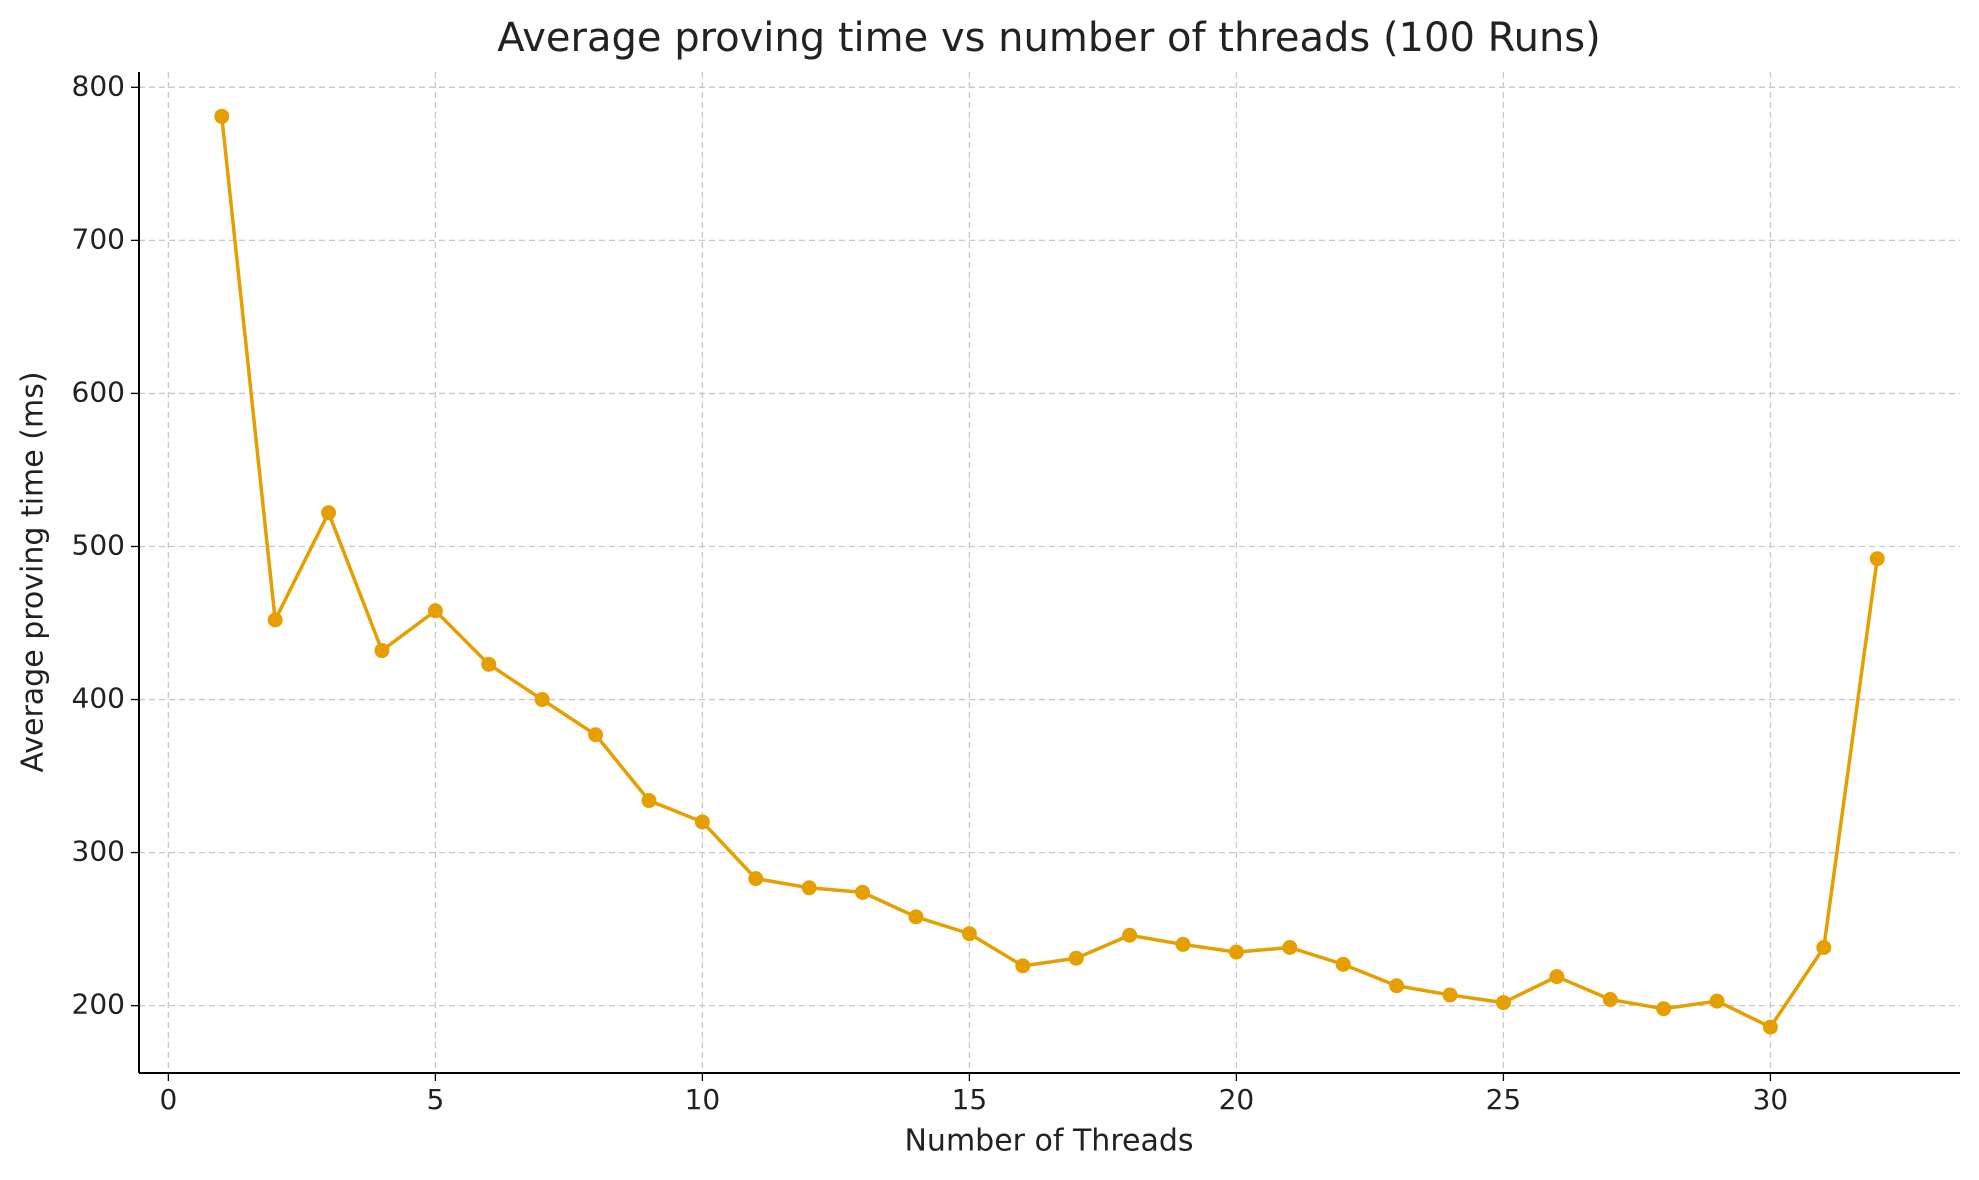 Image resolution: width=1979 pixels, height=1180 pixels. Describe the element at coordinates (98, 544) in the screenshot. I see `y-tick-label: 500` at that location.